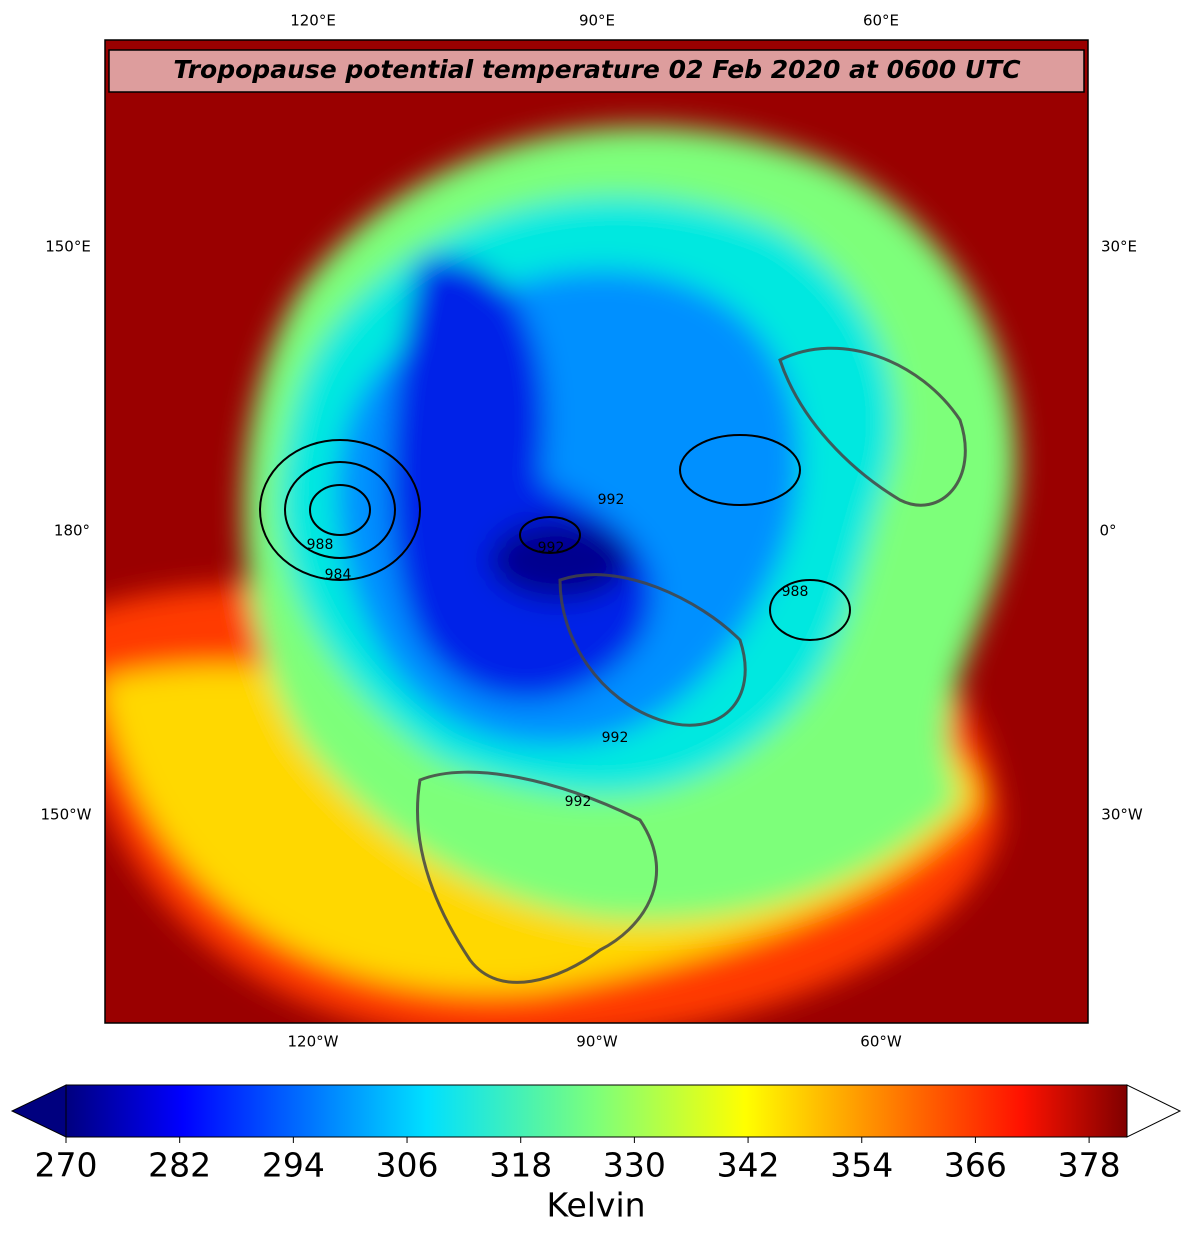 This screenshot has width=1192, height=1238. What do you see at coordinates (1122, 815) in the screenshot?
I see `graticule-label: 30°W` at bounding box center [1122, 815].